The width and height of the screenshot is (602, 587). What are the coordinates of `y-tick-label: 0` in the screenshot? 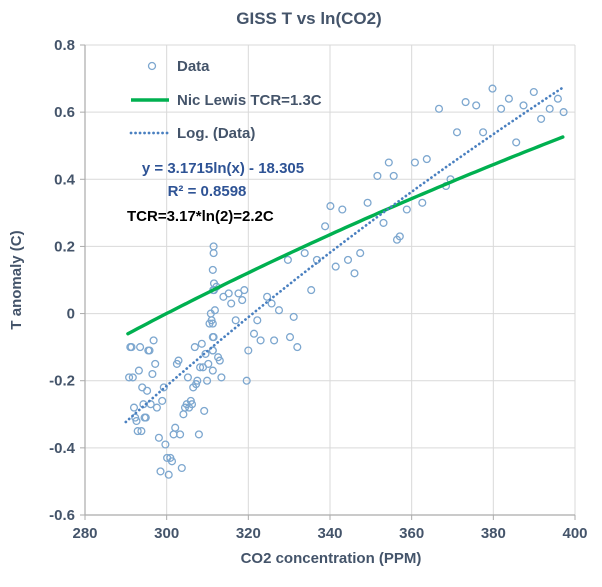 It's located at (71, 314).